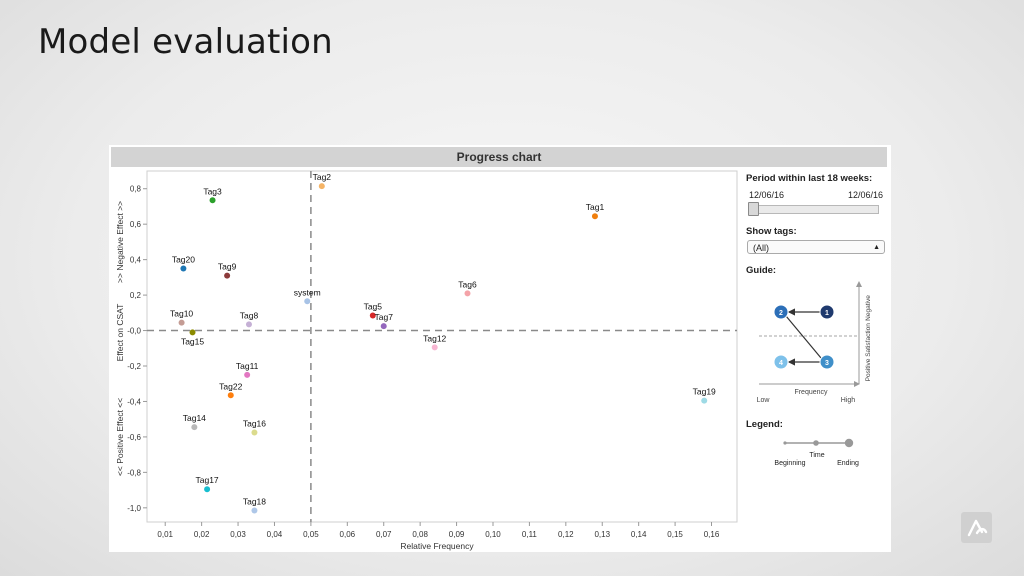 Image resolution: width=1024 pixels, height=576 pixels. Describe the element at coordinates (530, 534) in the screenshot. I see `x-tick-label: 0,11` at that location.